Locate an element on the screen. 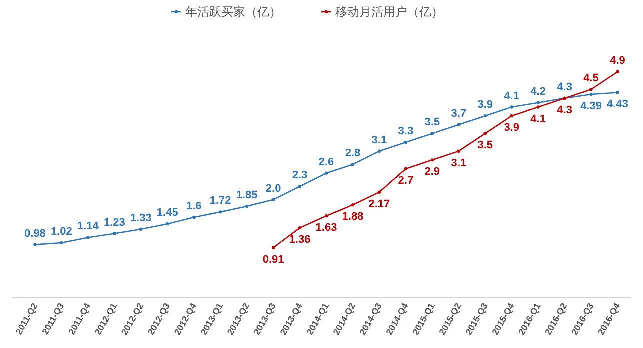 Image resolution: width=643 pixels, height=348 pixels. data-label: 1.02 is located at coordinates (61, 232).